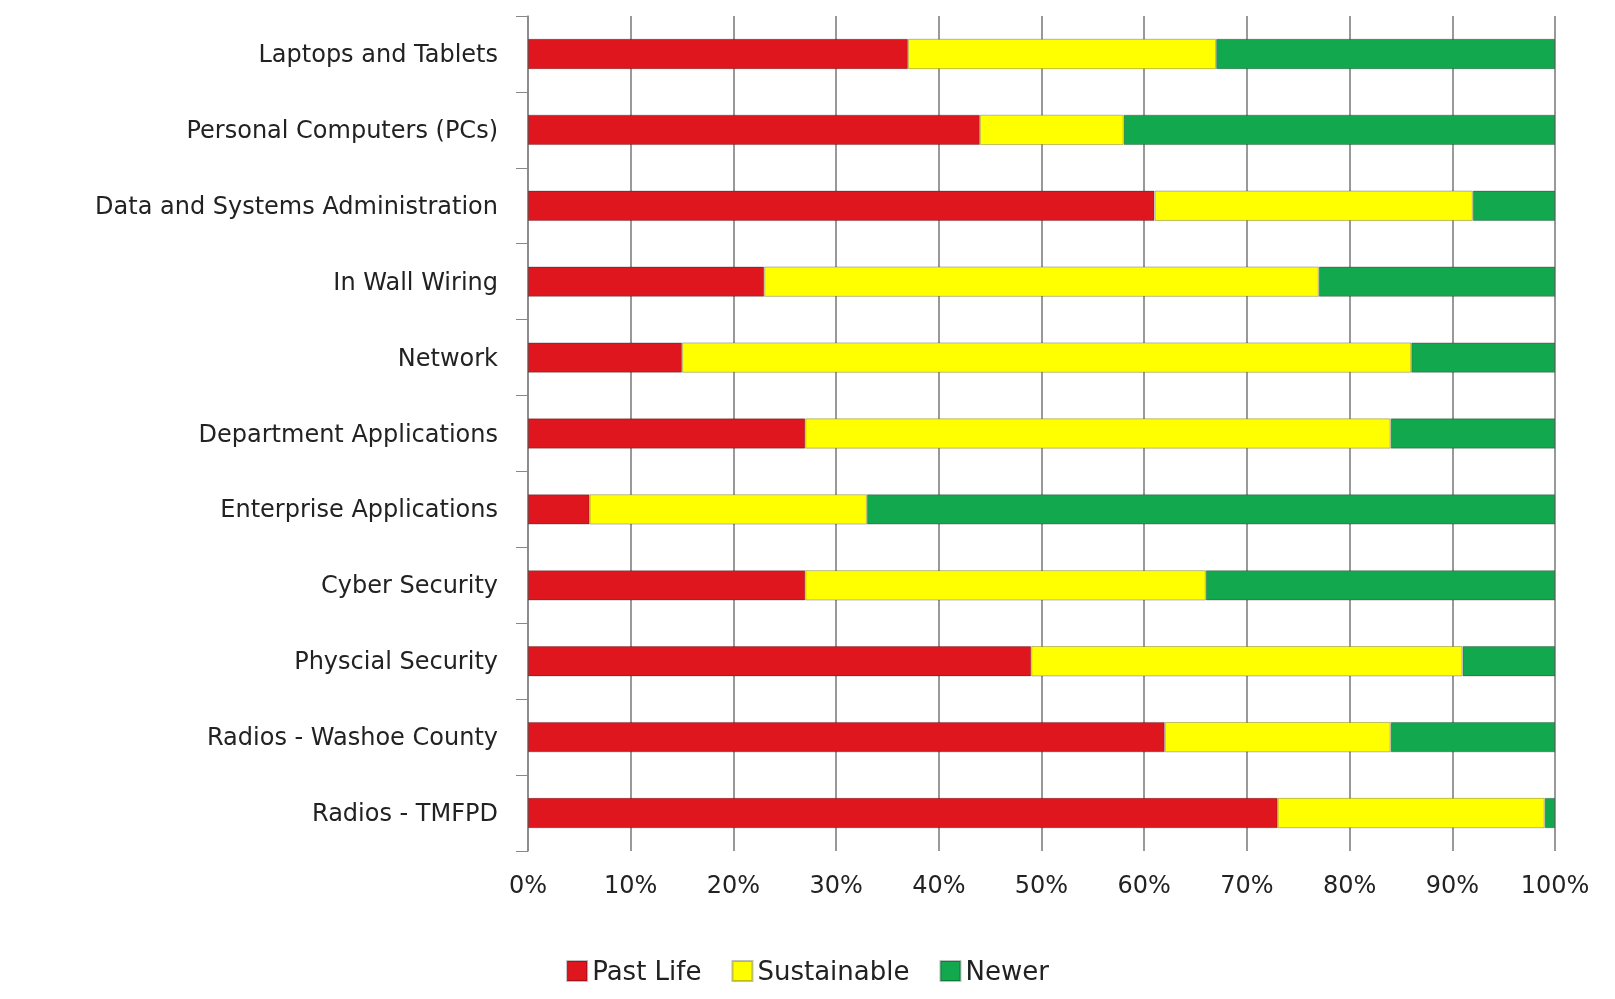 The width and height of the screenshot is (1615, 999). What do you see at coordinates (1452, 885) in the screenshot?
I see `x-tick-label: 90%` at bounding box center [1452, 885].